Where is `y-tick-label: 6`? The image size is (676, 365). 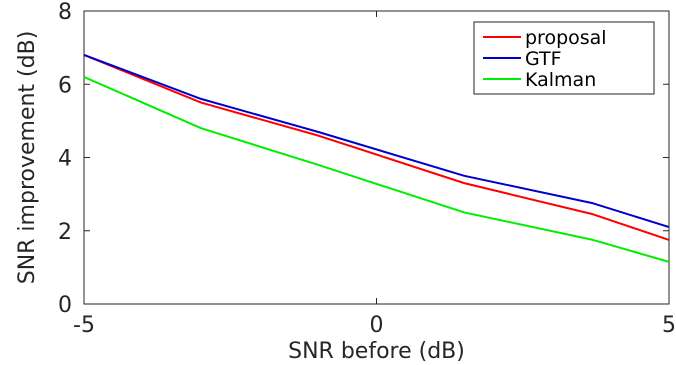
y-tick-label: 6 is located at coordinates (65, 85).